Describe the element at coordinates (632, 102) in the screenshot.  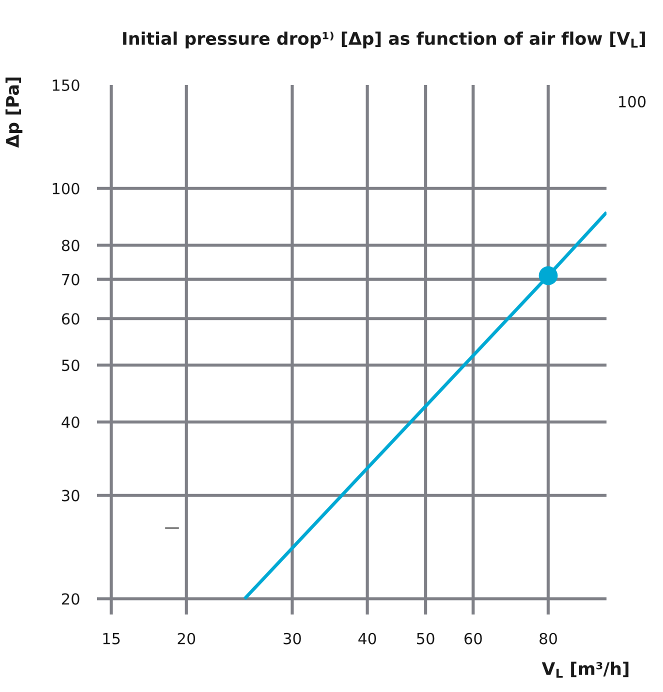
I see `text: 100` at that location.